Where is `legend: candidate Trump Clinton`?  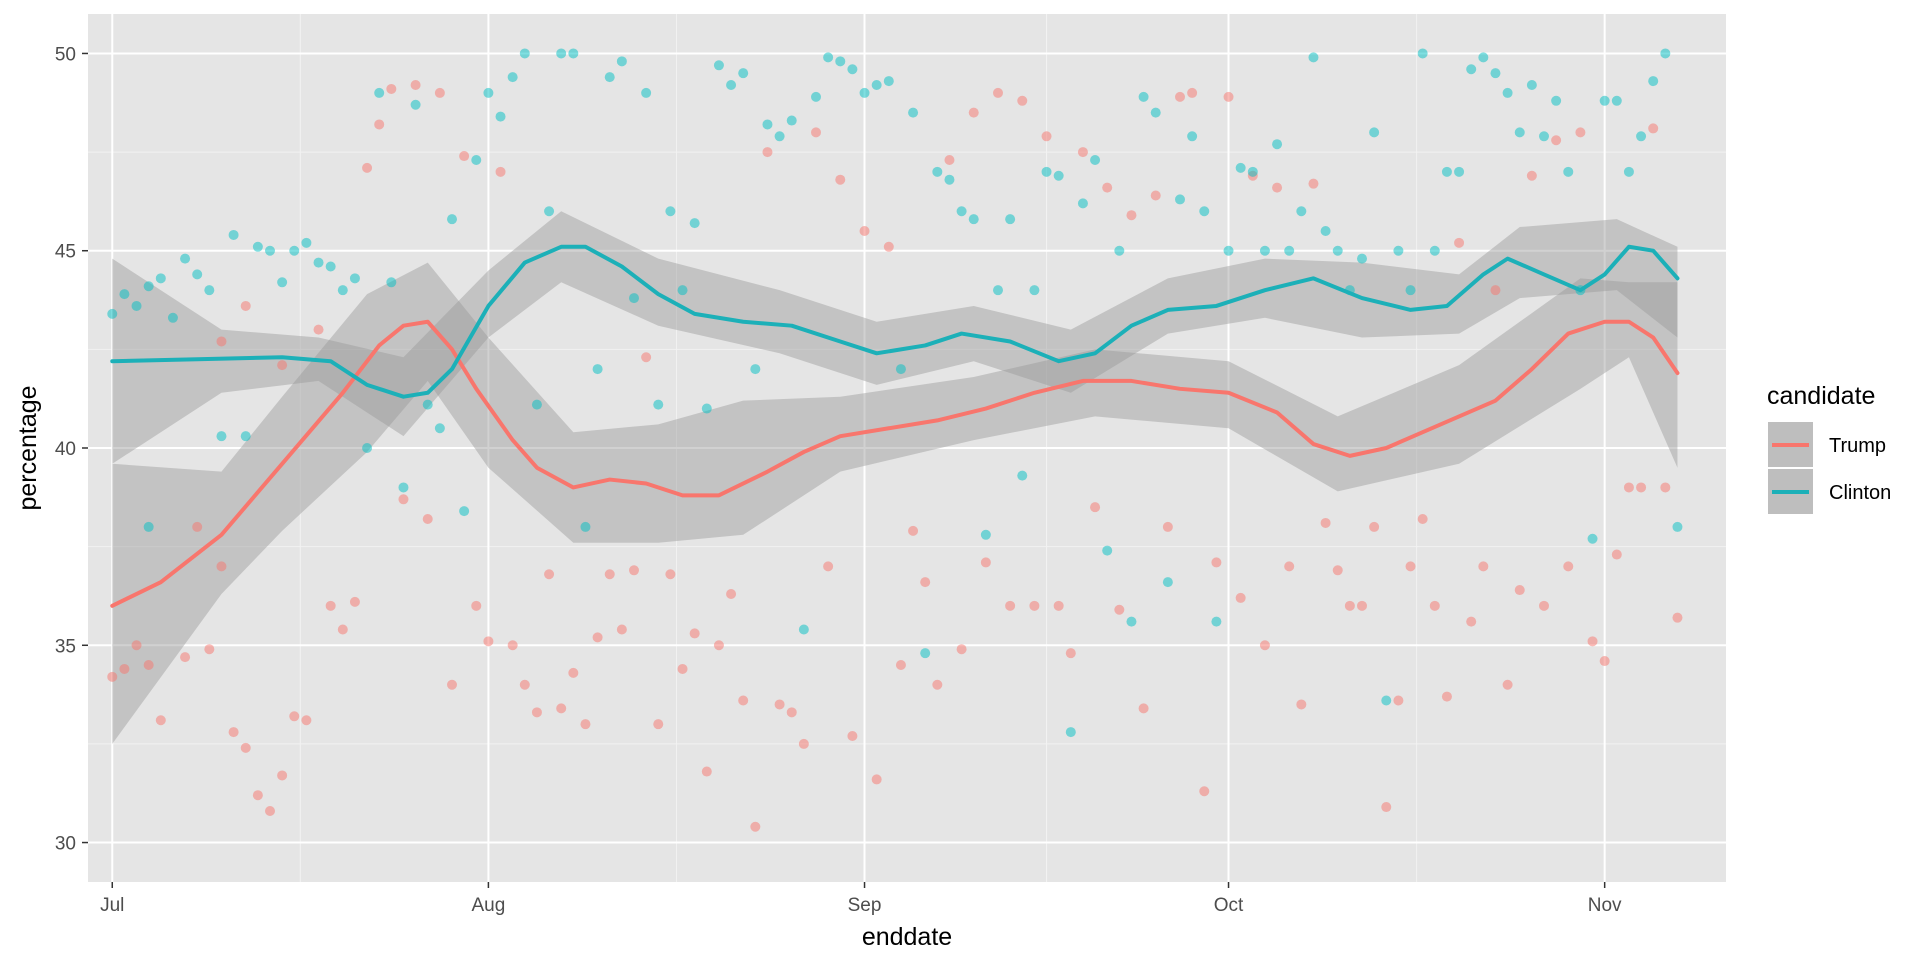
legend: candidate Trump Clinton is located at coordinates (1829, 448).